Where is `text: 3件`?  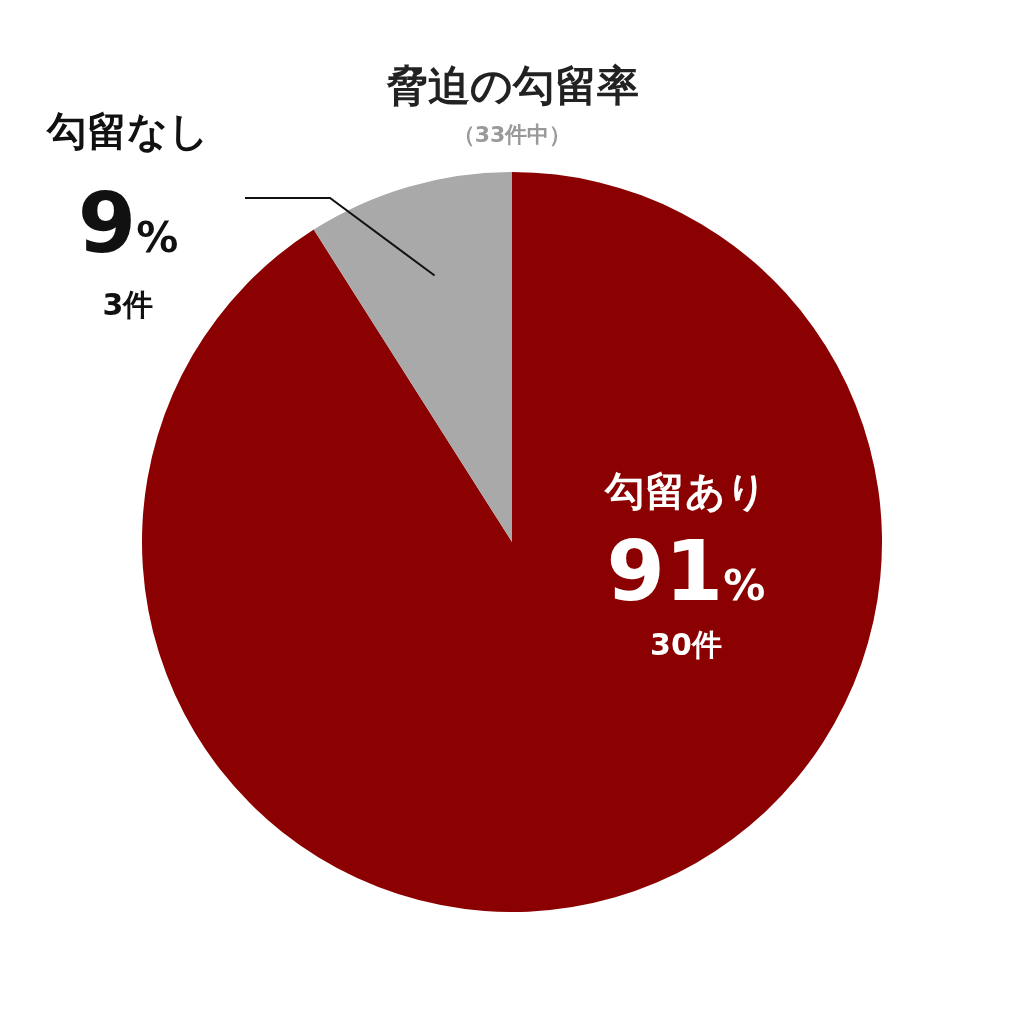 text: 3件 is located at coordinates (128, 304).